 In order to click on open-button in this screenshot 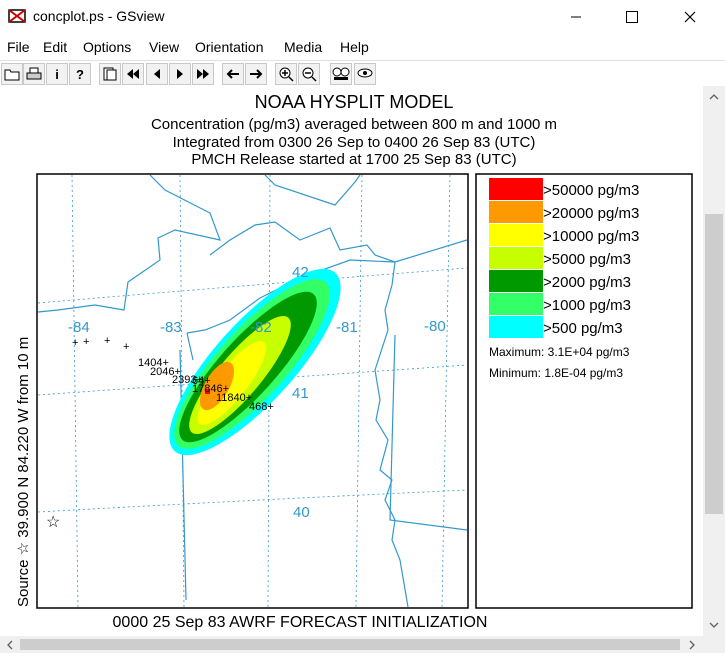, I will do `click(12, 74)`.